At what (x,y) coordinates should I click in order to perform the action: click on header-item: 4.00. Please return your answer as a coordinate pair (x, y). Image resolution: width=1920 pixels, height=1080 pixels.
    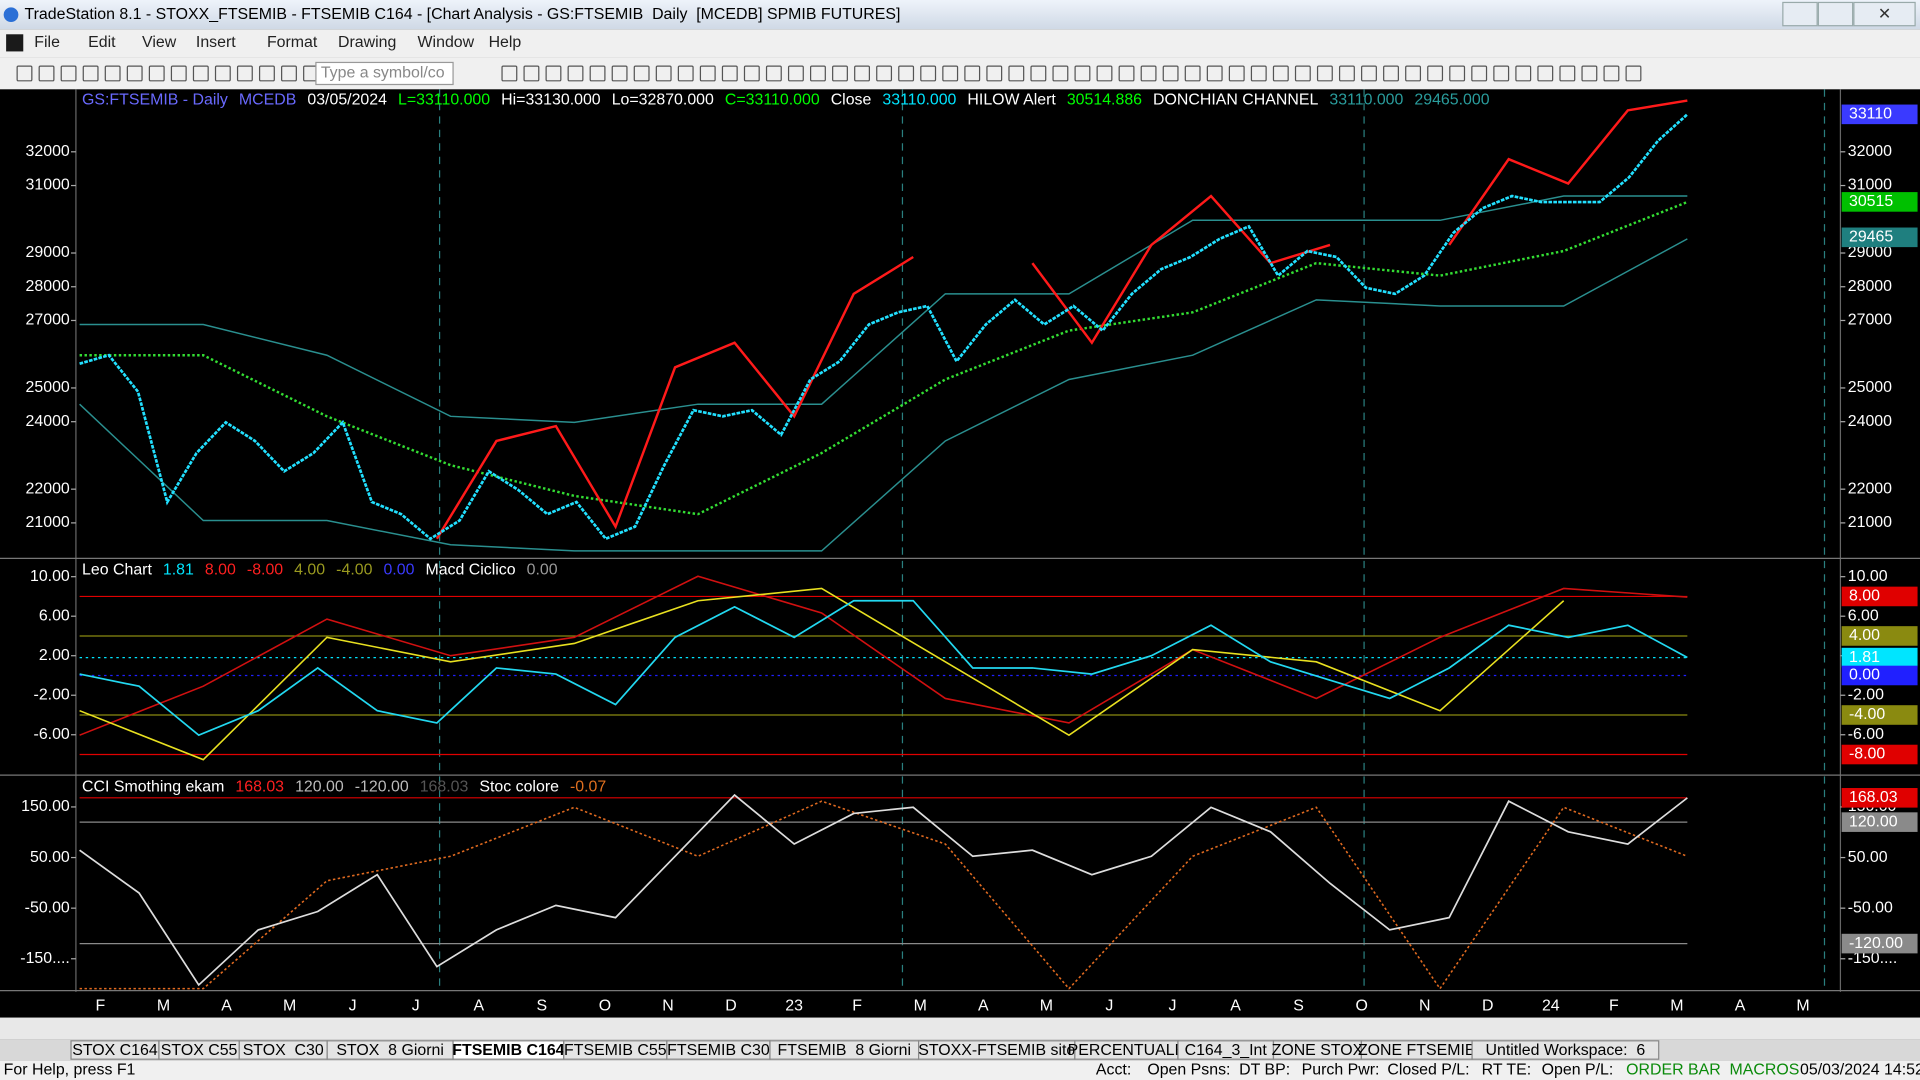
    Looking at the image, I should click on (309, 570).